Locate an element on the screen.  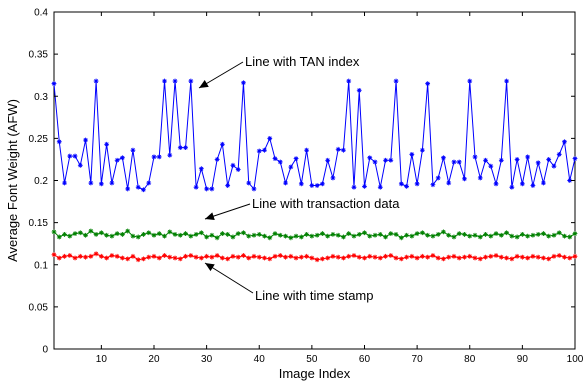
y-tick-label: 0.3 is located at coordinates (41, 97).